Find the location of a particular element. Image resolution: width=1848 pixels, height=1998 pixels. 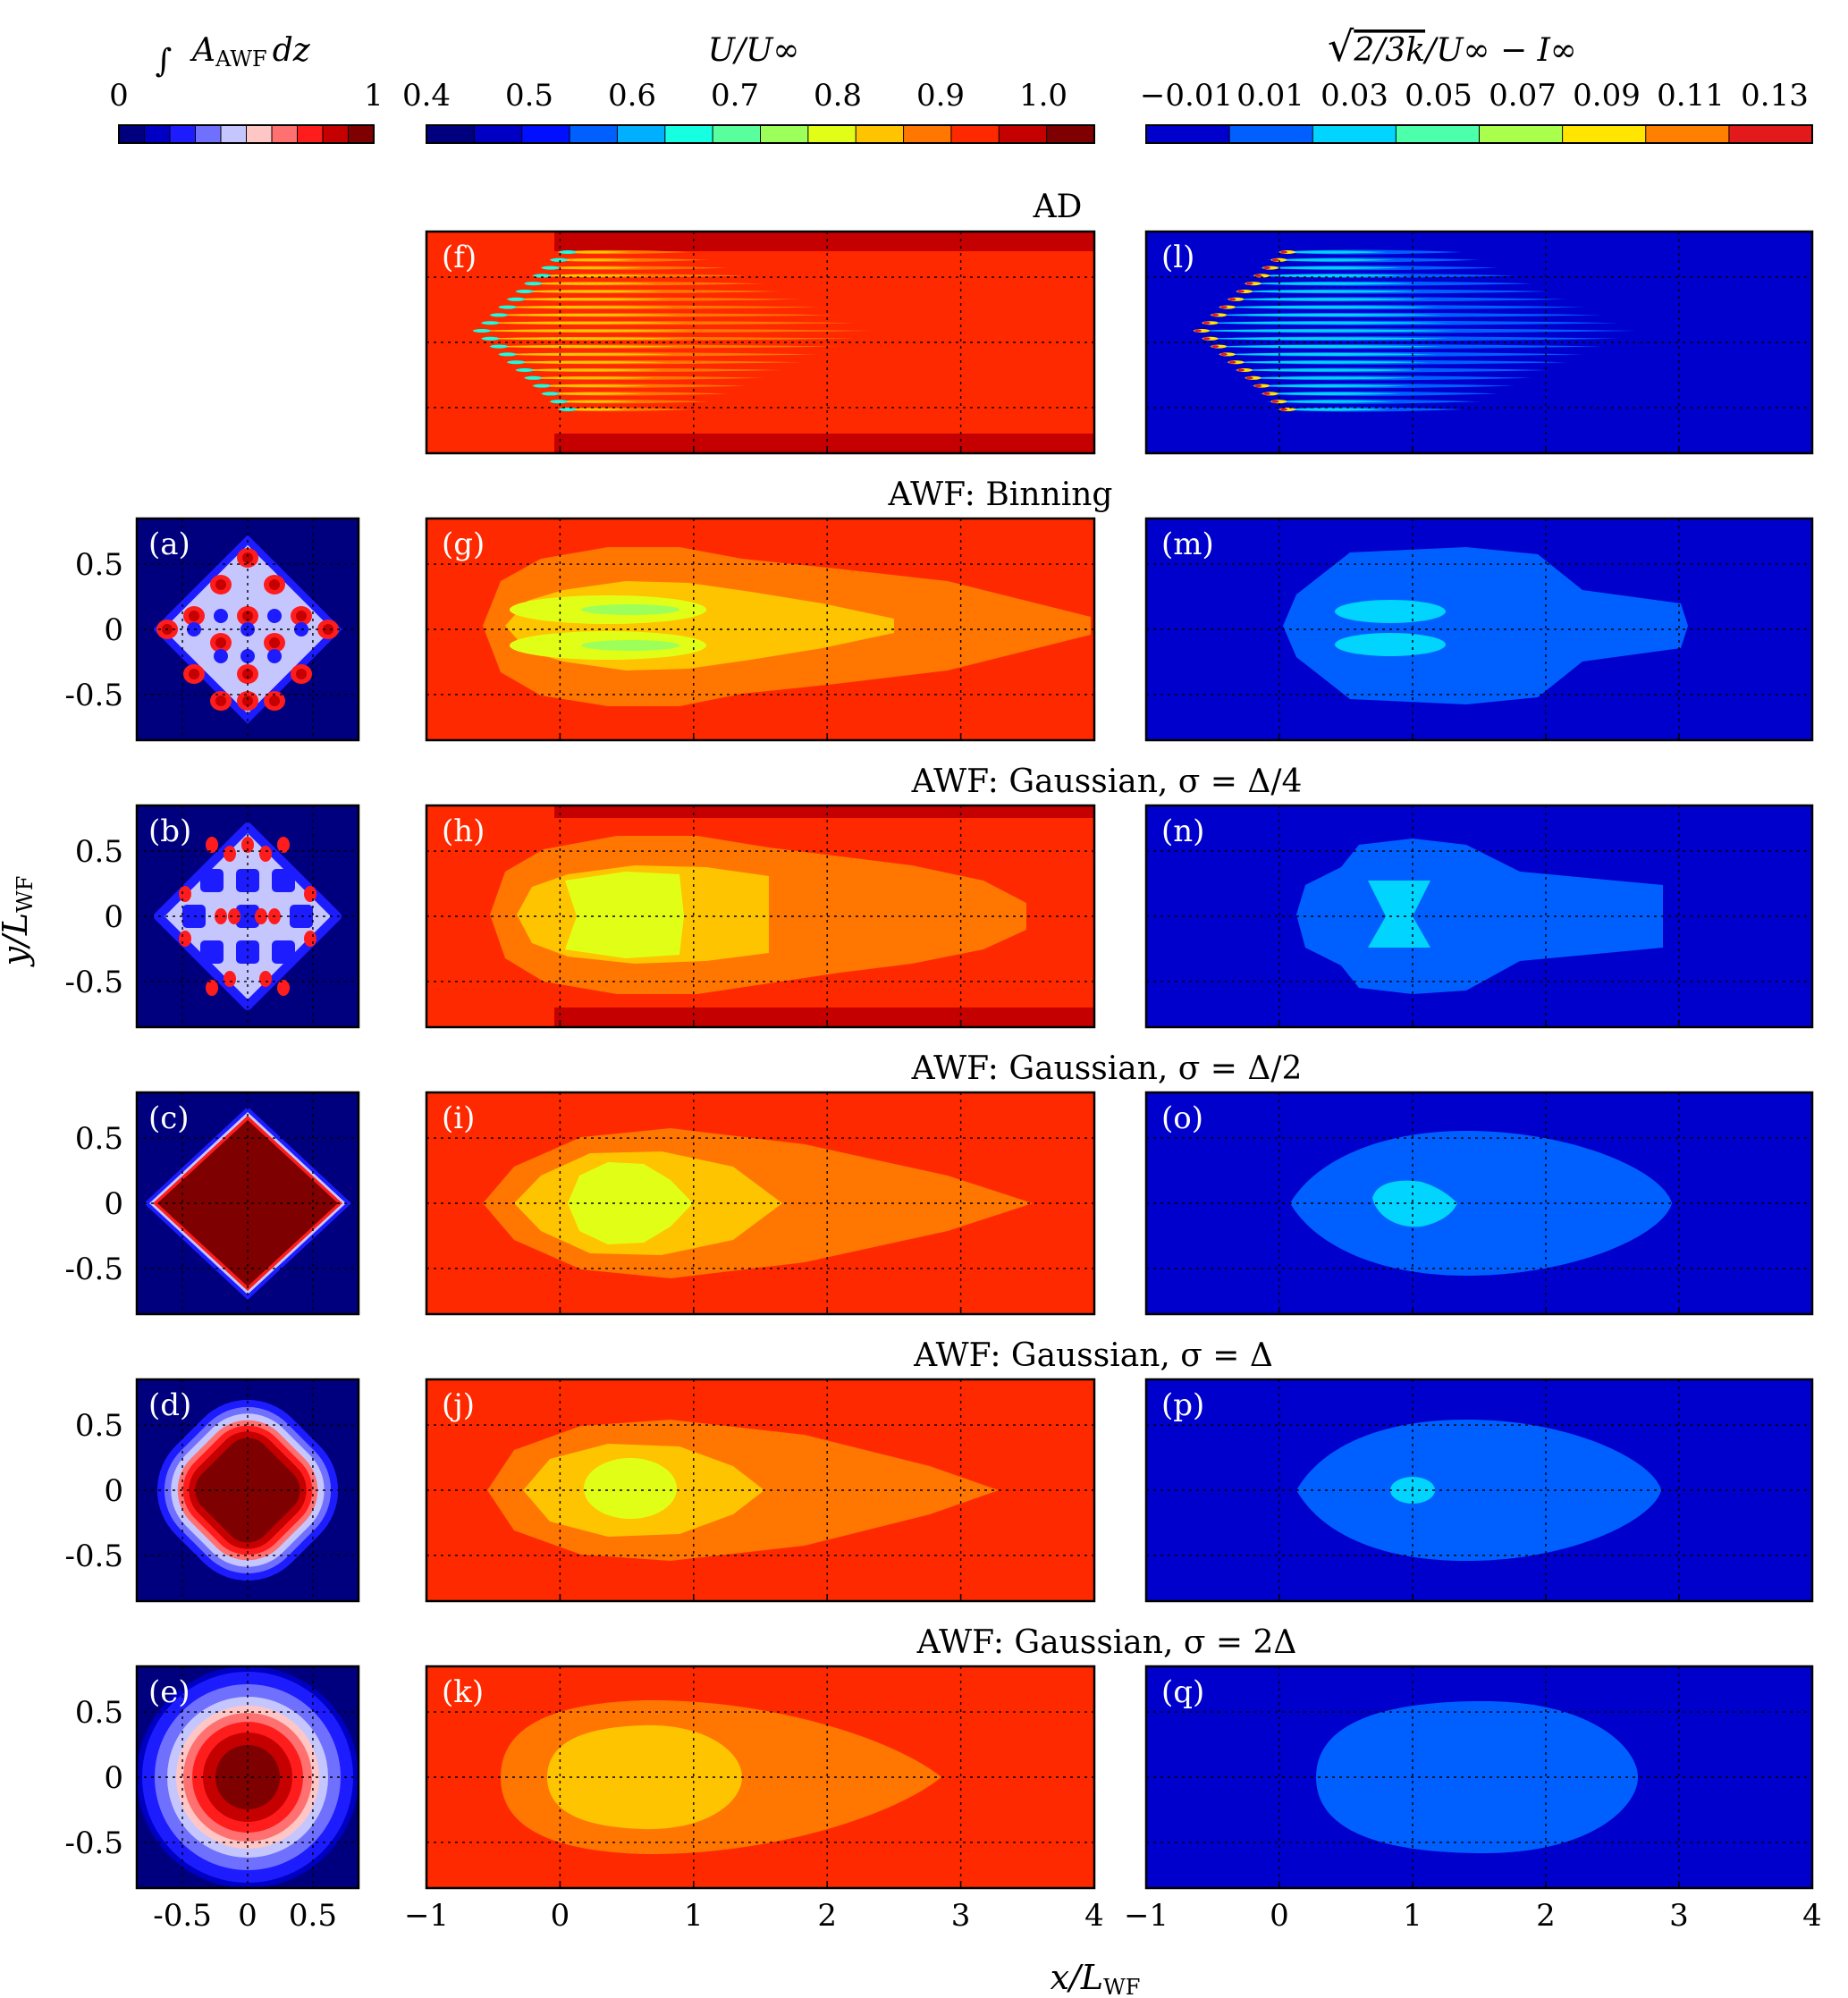

panel-label: (a) is located at coordinates (169, 544).